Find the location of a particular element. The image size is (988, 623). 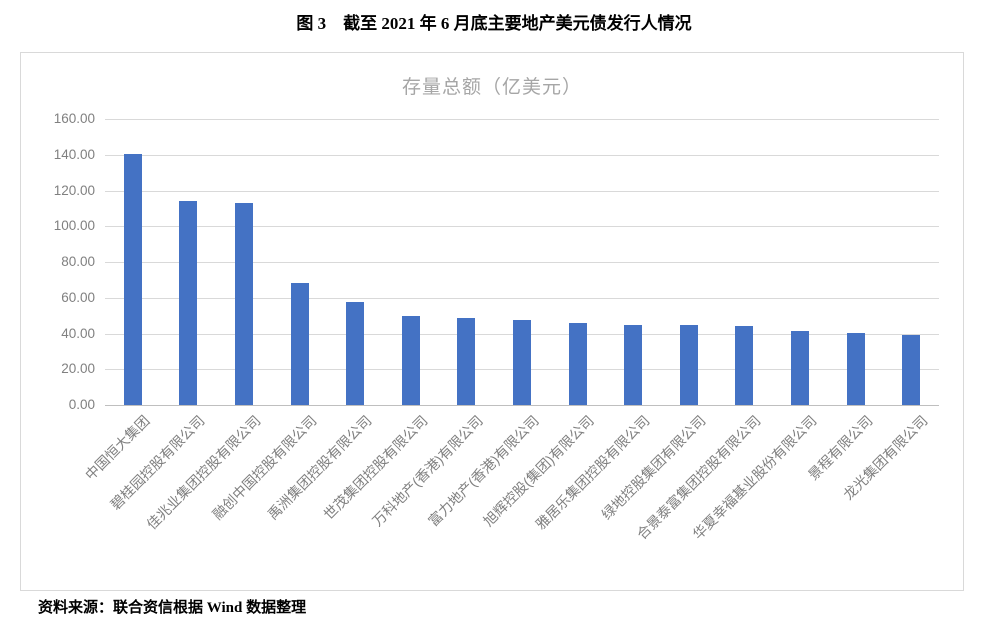

y-axis-tick-label: 20.00 is located at coordinates (78, 368).